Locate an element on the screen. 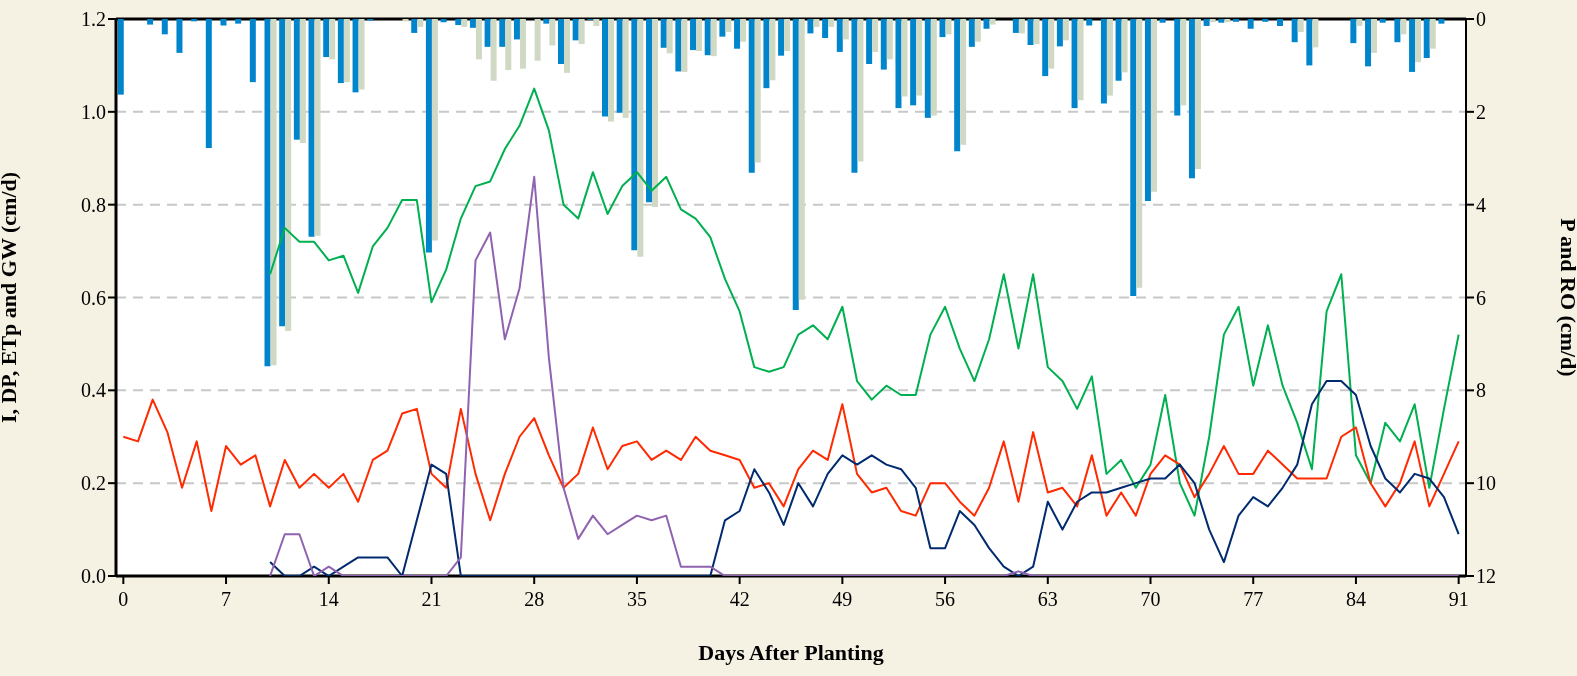  y2-tick-label: 6 is located at coordinates (1481, 297).